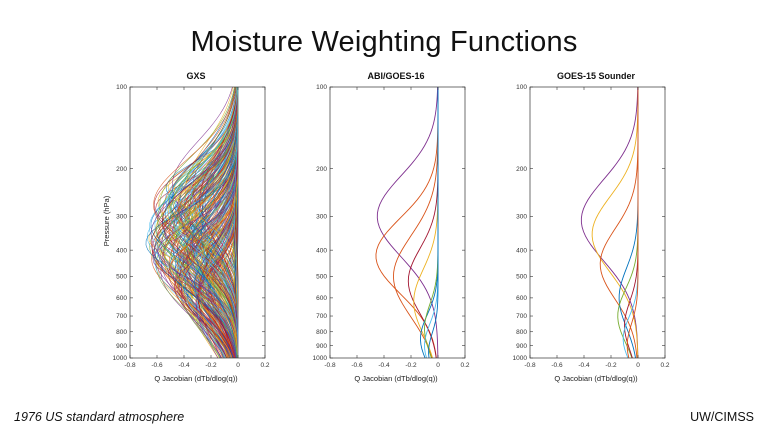  What do you see at coordinates (384, 42) in the screenshot?
I see `slide-title: Moisture Weighting Functions` at bounding box center [384, 42].